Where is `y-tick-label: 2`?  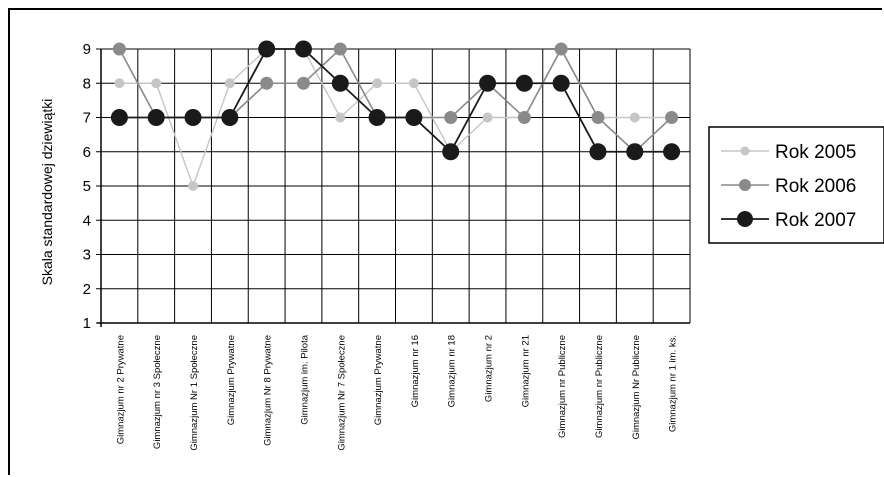
y-tick-label: 2 is located at coordinates (87, 289).